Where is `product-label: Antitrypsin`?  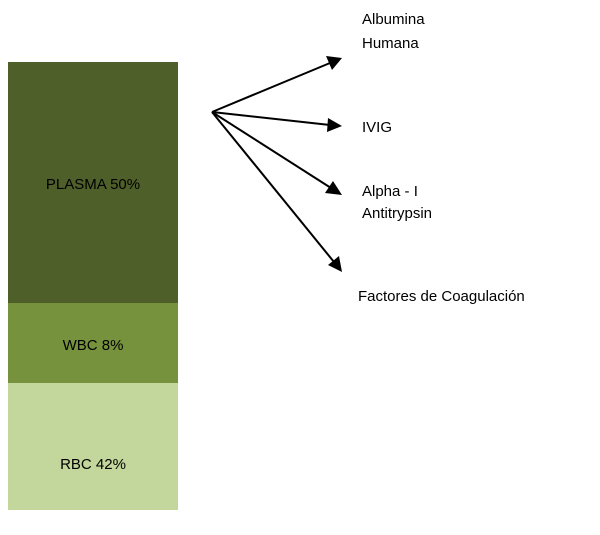
product-label: Antitrypsin is located at coordinates (397, 213).